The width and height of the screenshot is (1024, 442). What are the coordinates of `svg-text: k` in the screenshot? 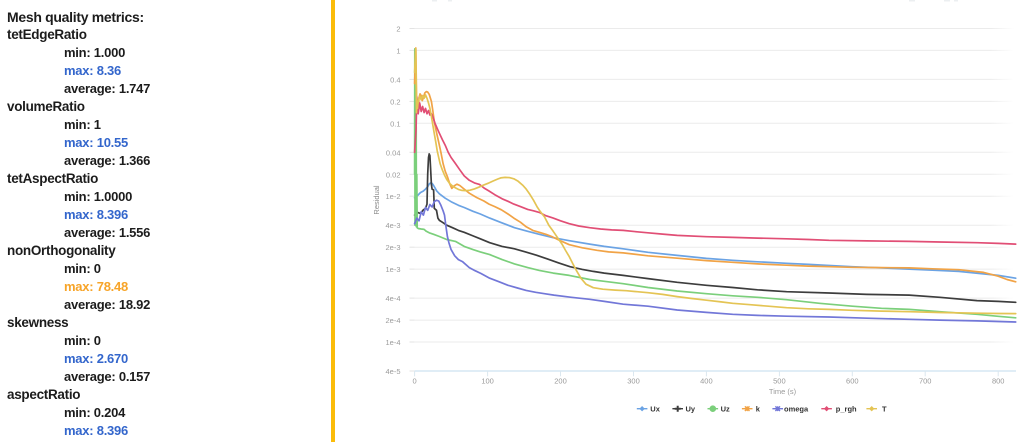 It's located at (758, 409).